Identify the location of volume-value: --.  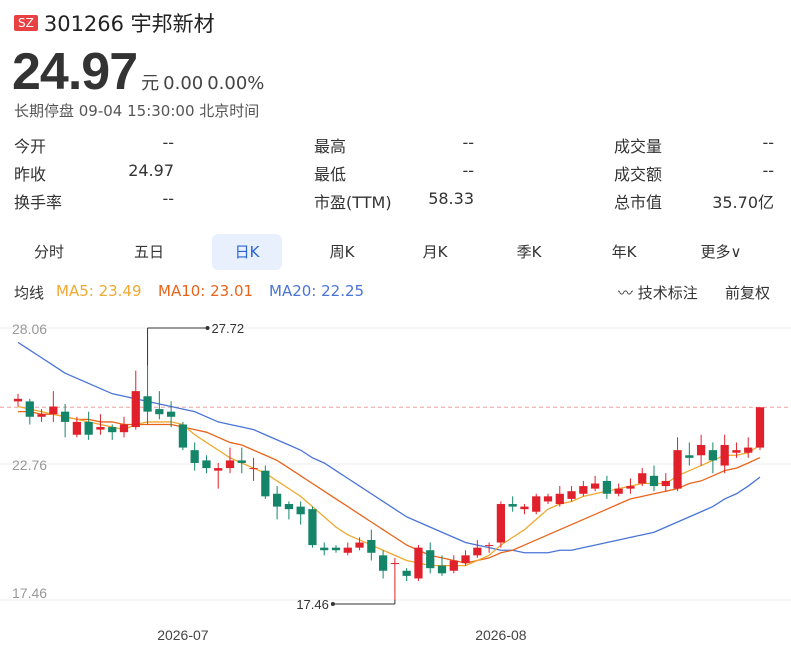
(768, 142).